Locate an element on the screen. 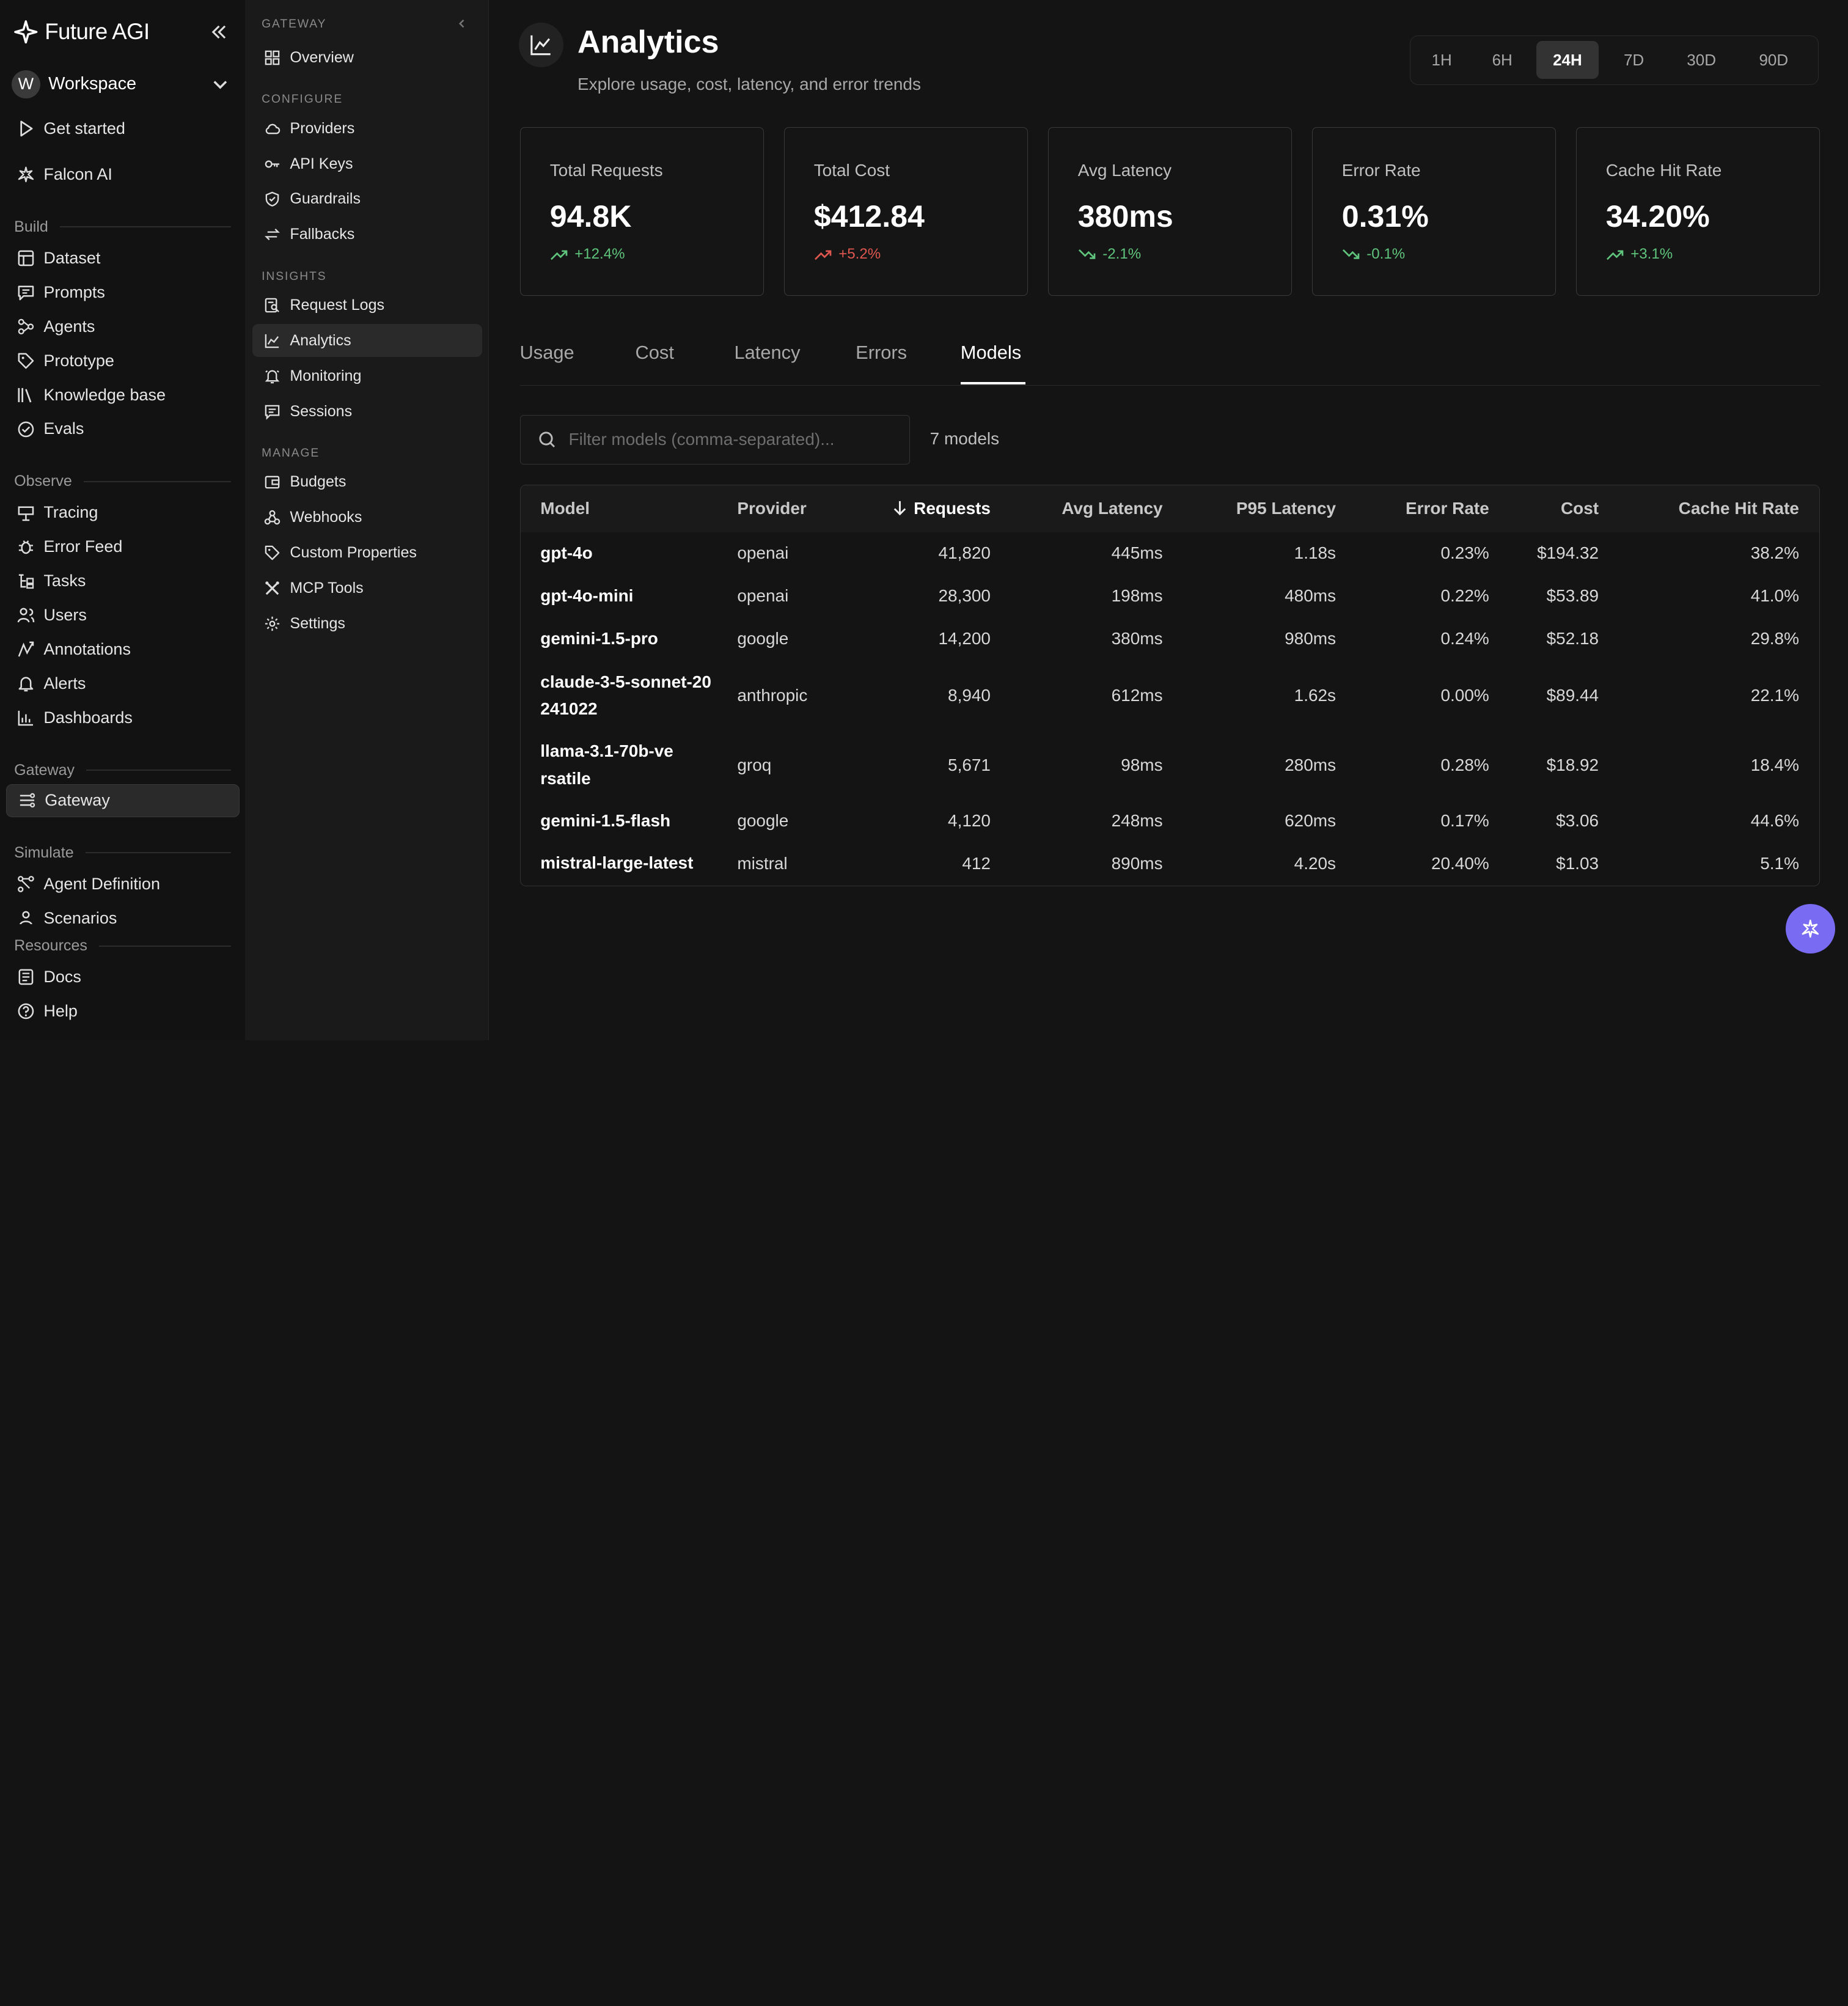 The height and width of the screenshot is (2006, 1848). sidebar-item-prototype: Prototype is located at coordinates (65, 360).